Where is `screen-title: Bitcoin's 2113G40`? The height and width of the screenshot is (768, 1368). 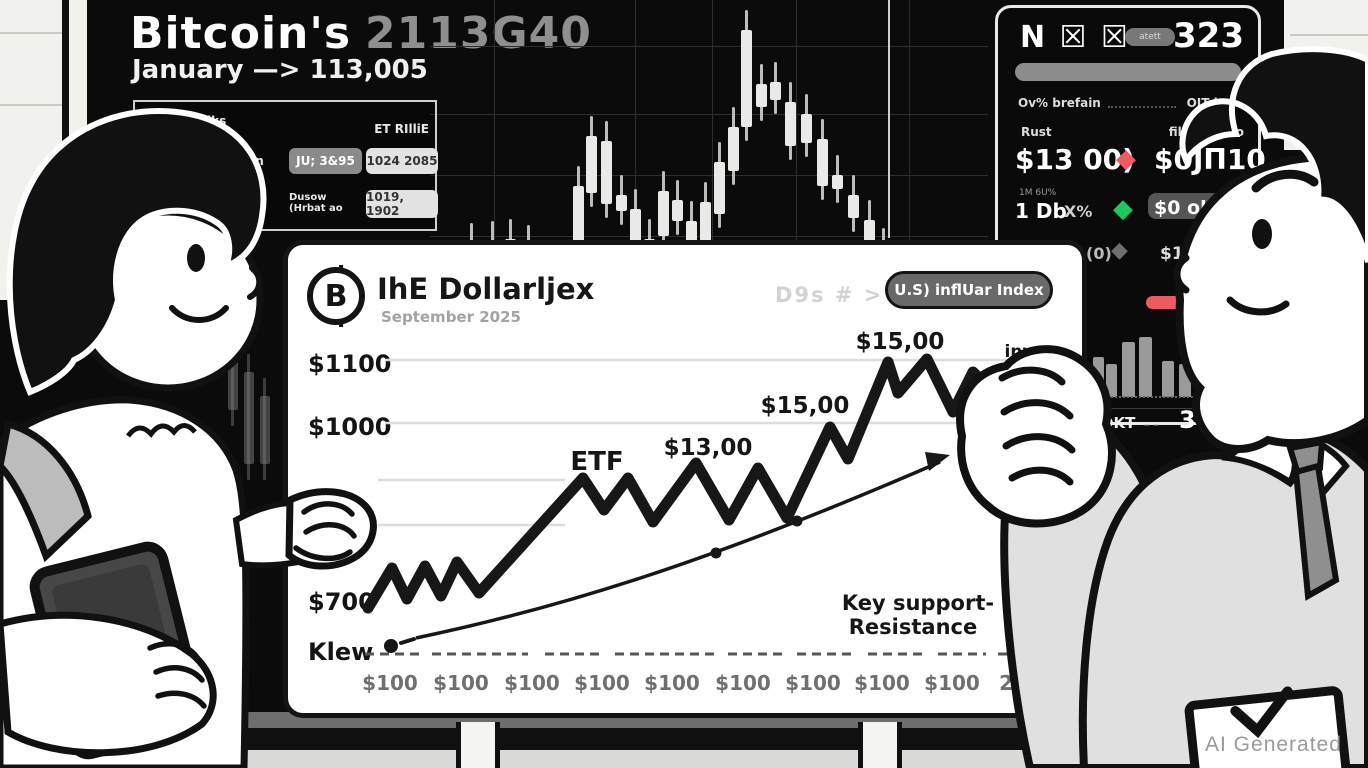
screen-title: Bitcoin's 2113G40 is located at coordinates (361, 33).